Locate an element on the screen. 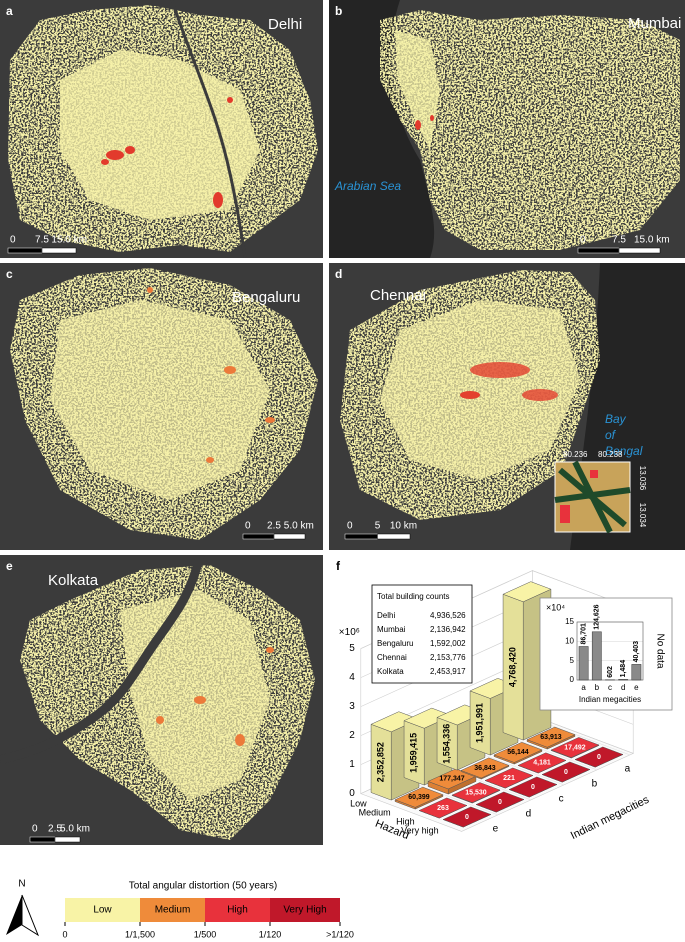 The height and width of the screenshot is (942, 685). water-label: of is located at coordinates (611, 435).